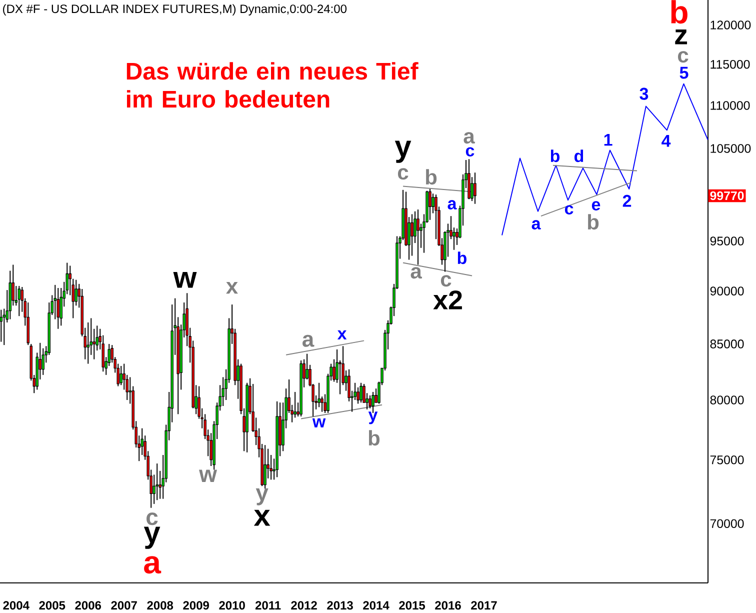  I want to click on annotation: Das würde ein neues Tief im Euro bedeuten, so click(272, 85).